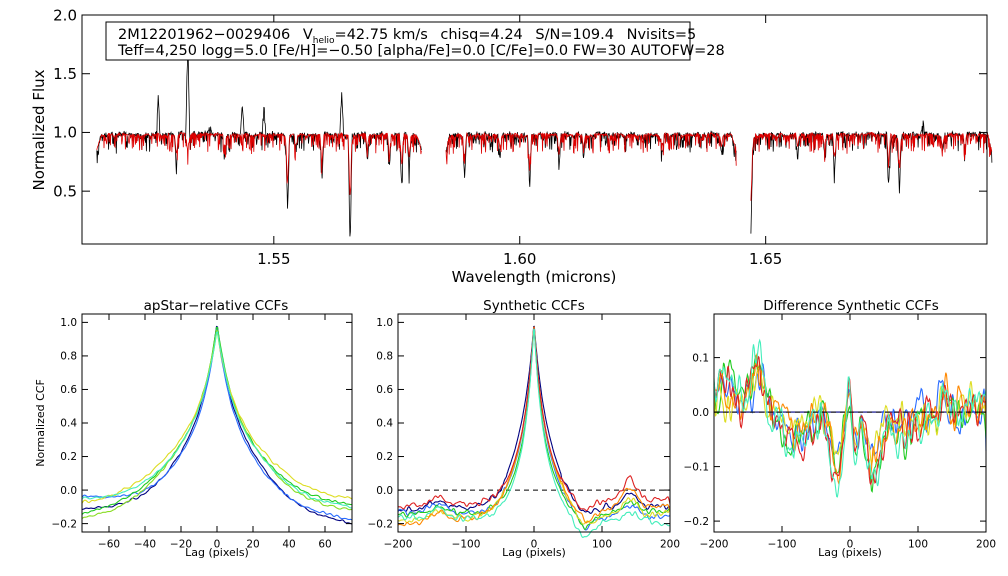  I want to click on ccf-apstar-ticks: −60 −40 −20 0 20 40 60 −0.2 0.0 0.2 0.4 0.6 0.8 1.0, so click(202, 432).